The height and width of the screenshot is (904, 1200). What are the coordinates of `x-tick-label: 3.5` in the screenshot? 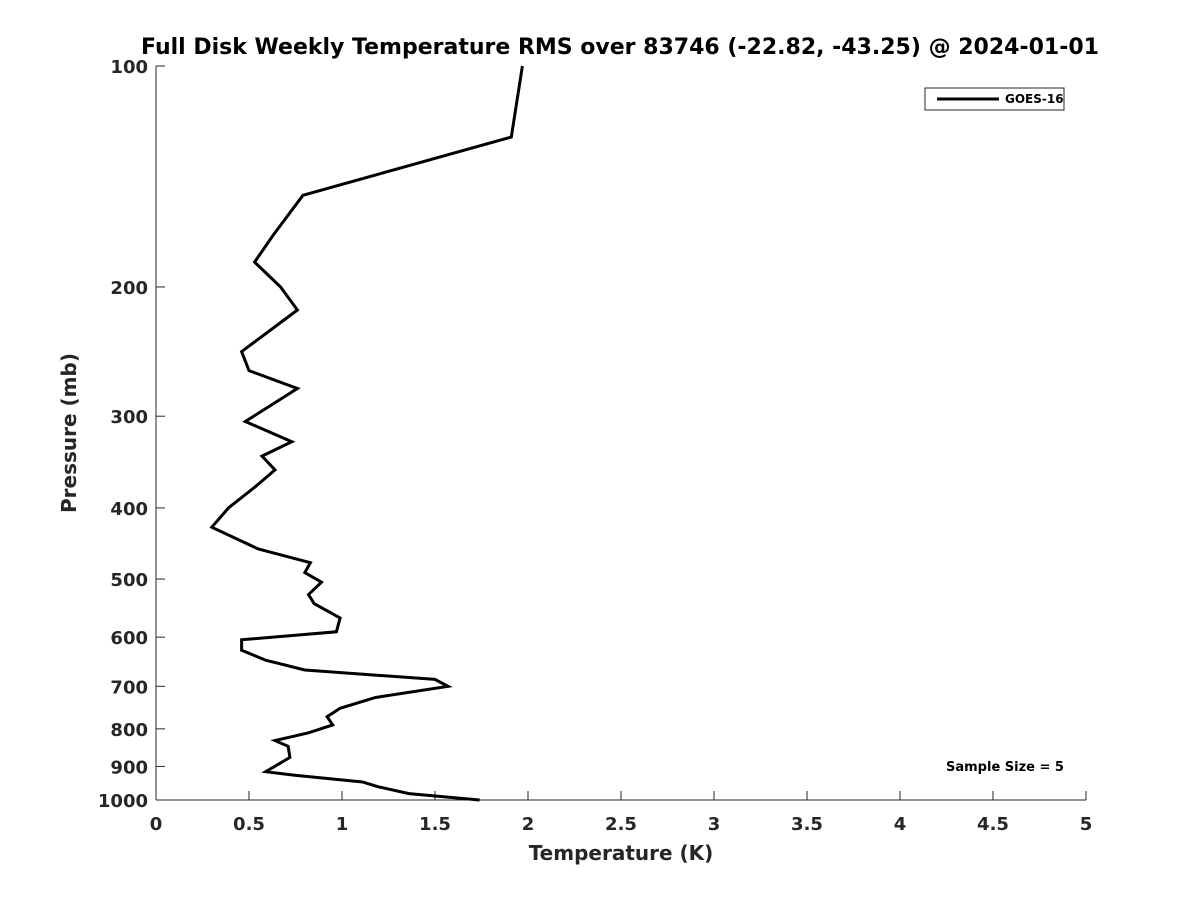 It's located at (807, 824).